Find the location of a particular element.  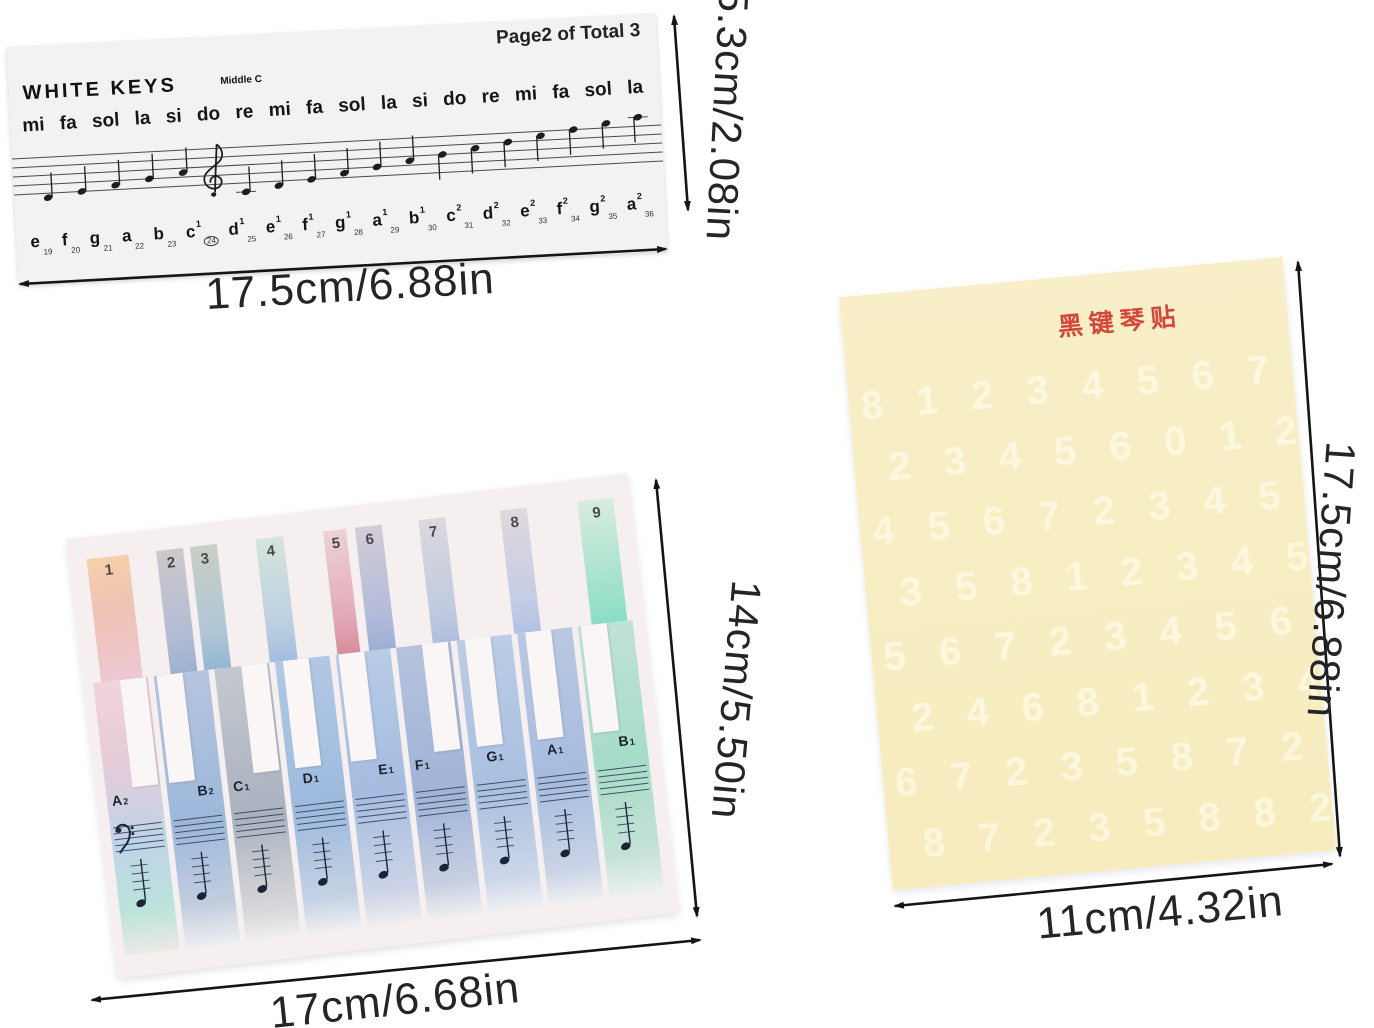

strip-number: 6 is located at coordinates (369, 539).